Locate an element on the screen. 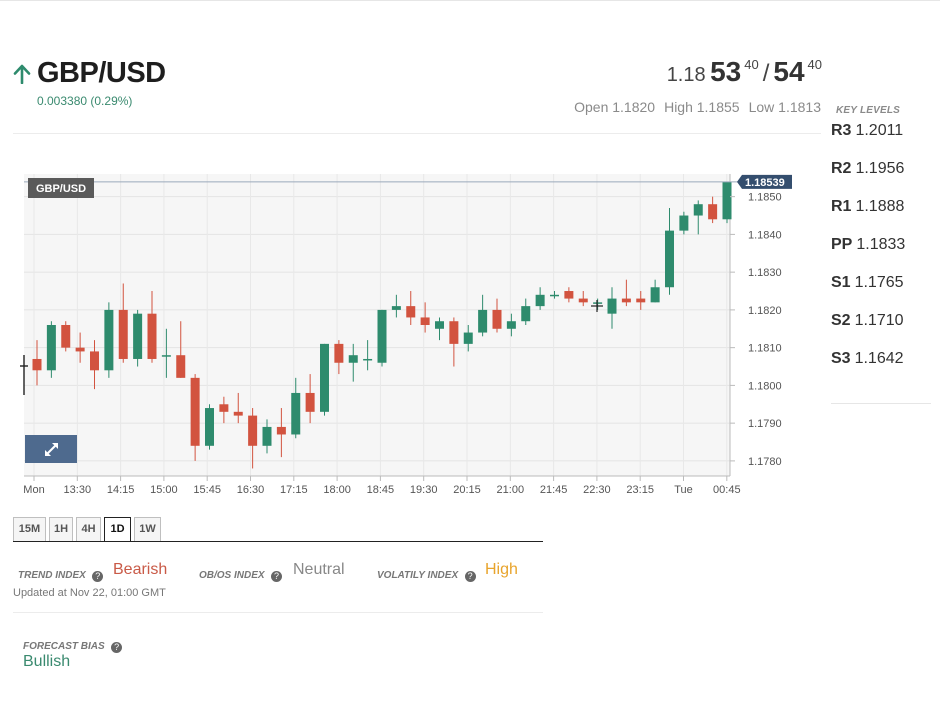 This screenshot has height=706, width=940. expand-button is located at coordinates (51, 449).